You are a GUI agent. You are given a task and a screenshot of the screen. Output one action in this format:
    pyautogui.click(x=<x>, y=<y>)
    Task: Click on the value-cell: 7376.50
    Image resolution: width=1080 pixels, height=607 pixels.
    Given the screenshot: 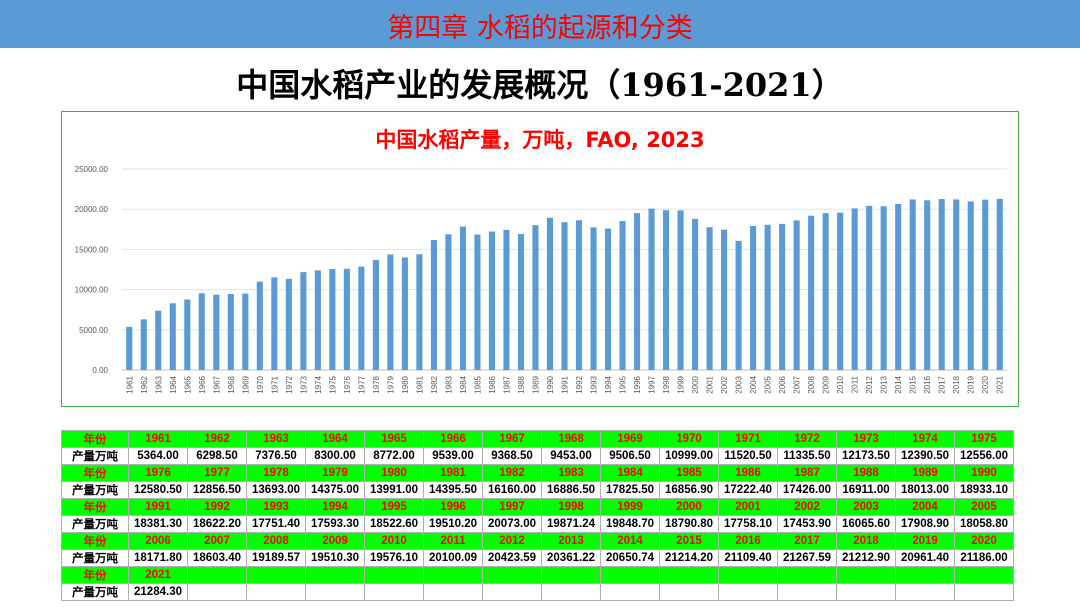 What is the action you would take?
    pyautogui.click(x=276, y=456)
    